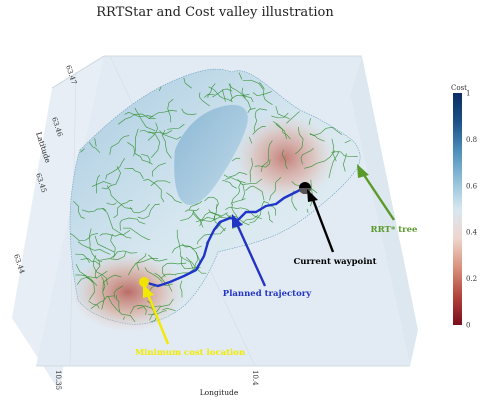 The image size is (480, 400). Describe the element at coordinates (285, 158) in the screenshot. I see `cost-low-region-top` at that location.